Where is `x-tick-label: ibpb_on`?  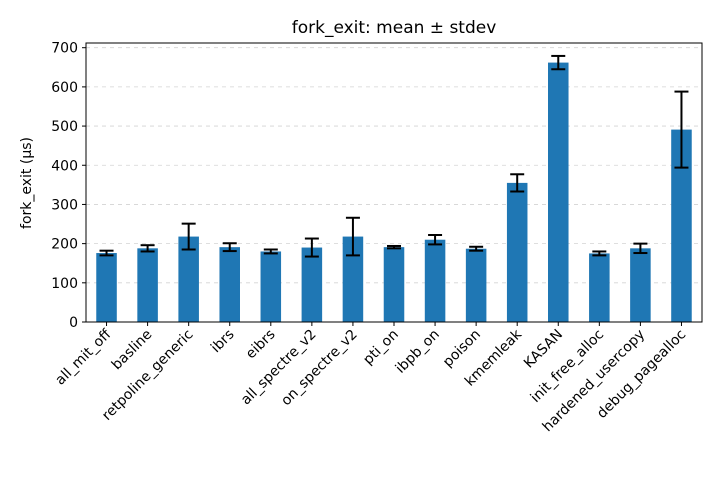 x-tick-label: ibpb_on is located at coordinates (418, 352).